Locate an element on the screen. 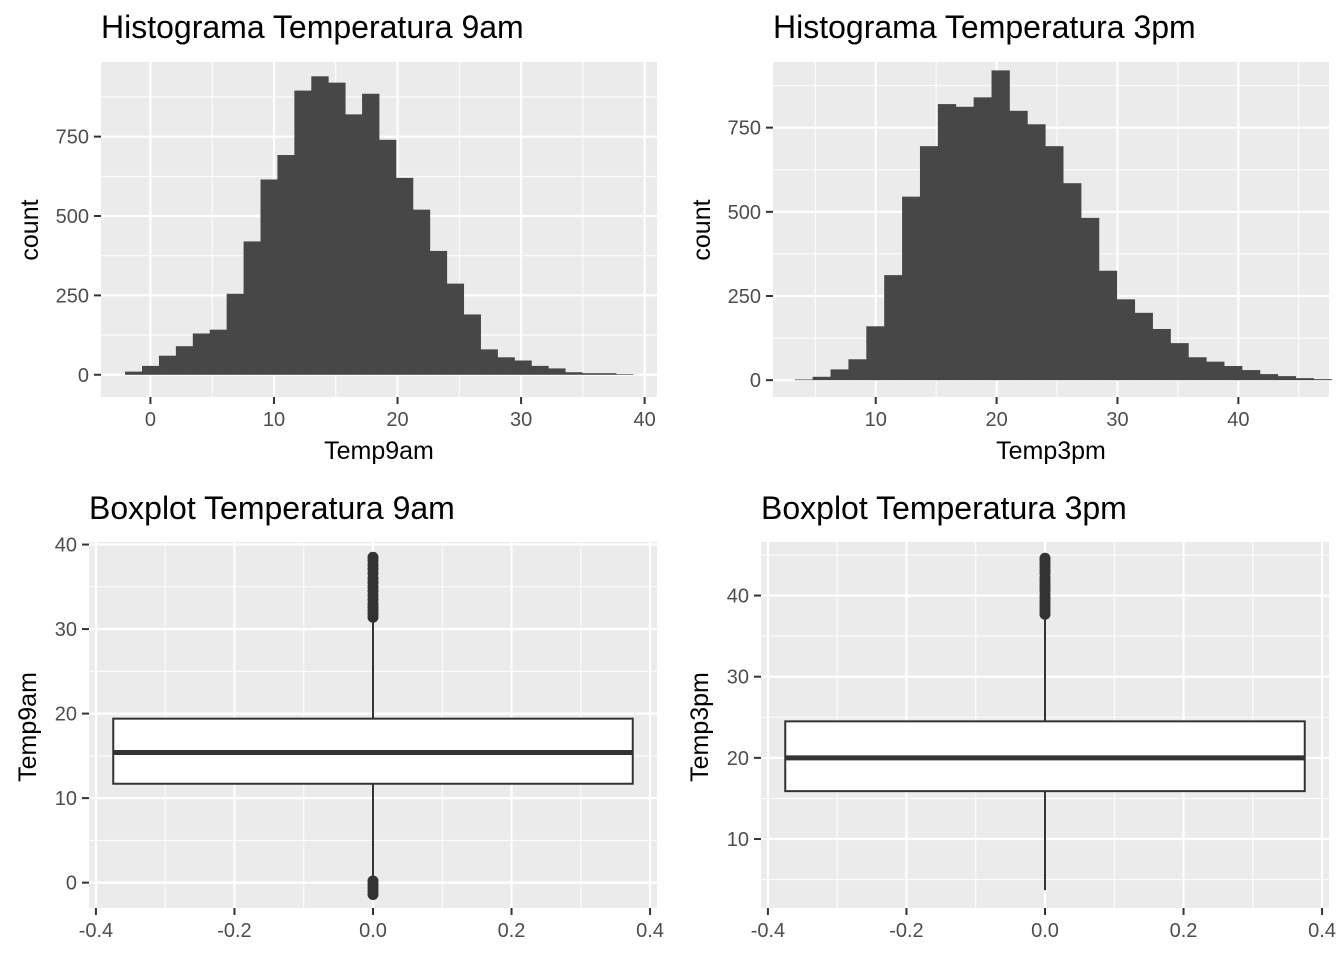 This screenshot has height=960, width=1344. x-tick-label: 0.0 is located at coordinates (1045, 931).